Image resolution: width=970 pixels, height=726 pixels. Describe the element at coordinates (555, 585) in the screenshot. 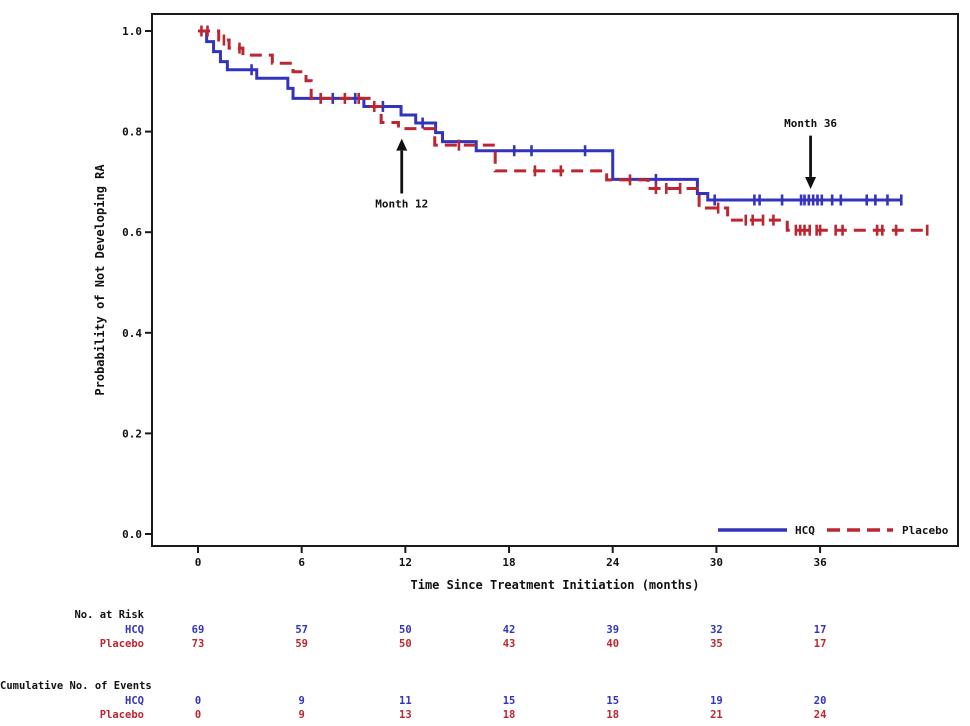

I see `x-axis-label: Time Since Treatment Initiation (months)` at that location.